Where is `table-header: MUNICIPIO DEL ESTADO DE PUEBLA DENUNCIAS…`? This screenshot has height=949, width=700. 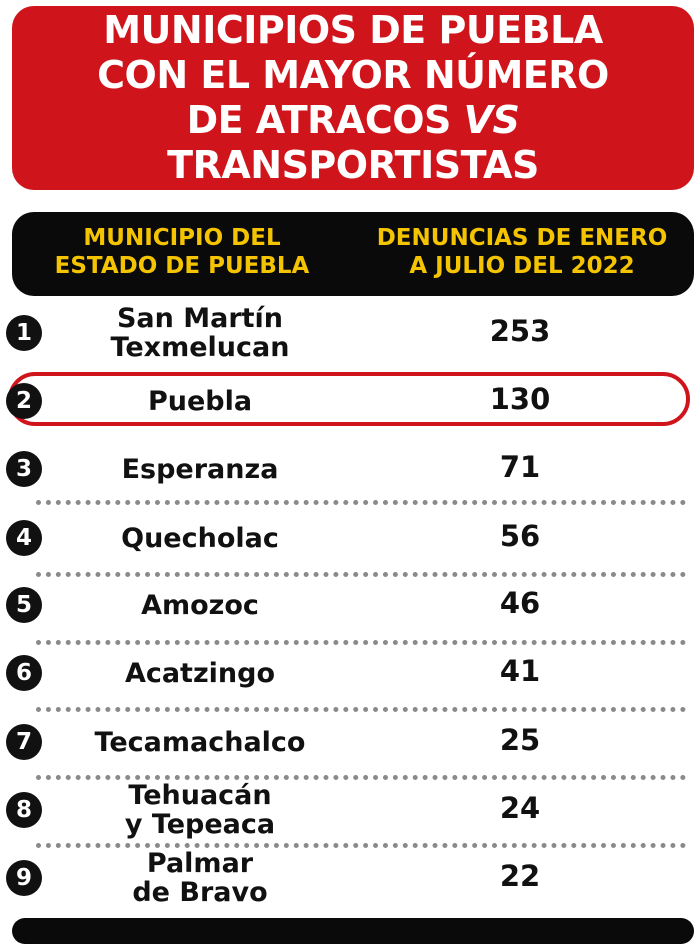
table-header: MUNICIPIO DEL ESTADO DE PUEBLA DENUNCIAS… is located at coordinates (353, 254).